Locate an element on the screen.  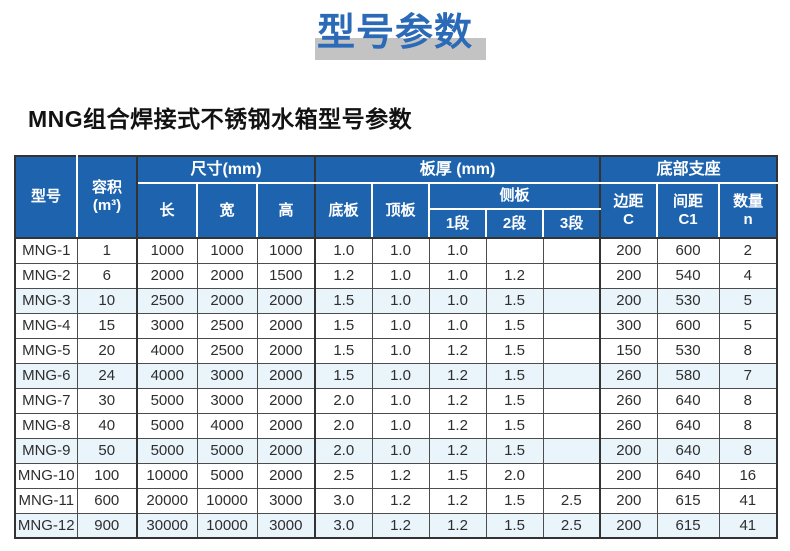
table-row: MNG-4 15 3000 2500 2000 1.5 1.0 1.0 1.5 300 600 5 is located at coordinates (396, 325).